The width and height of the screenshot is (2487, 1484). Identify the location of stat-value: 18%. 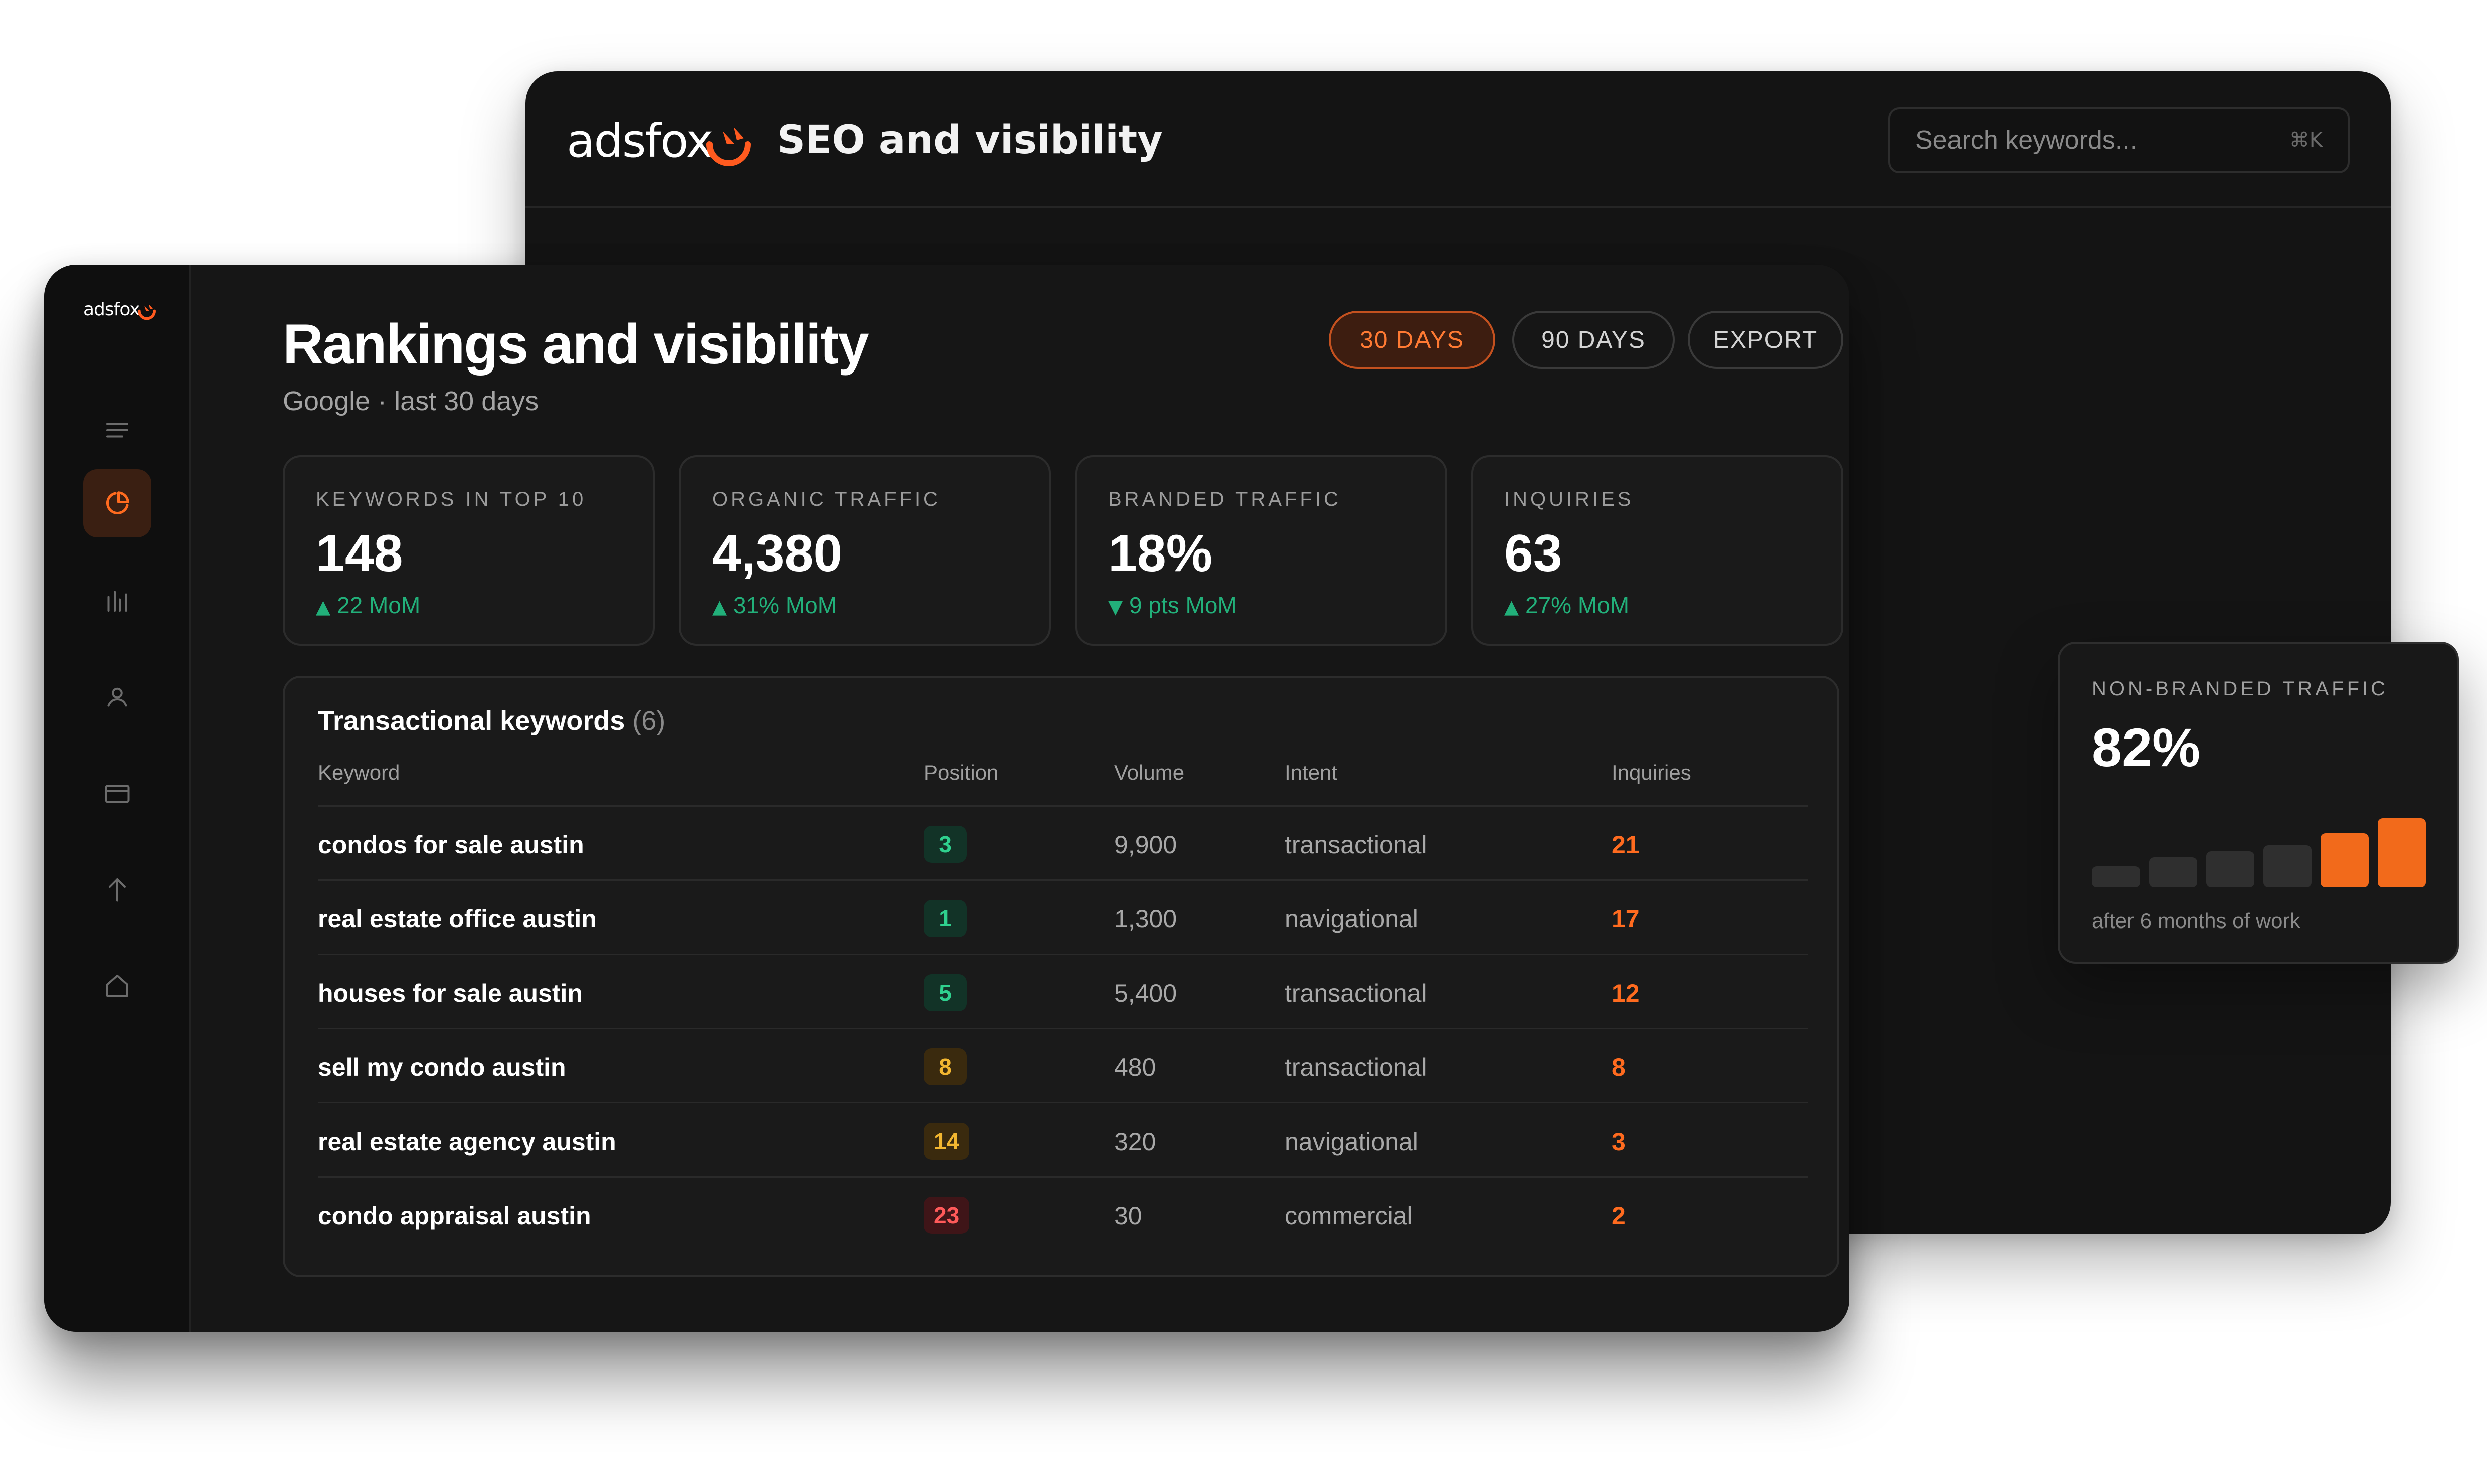
(1160, 553).